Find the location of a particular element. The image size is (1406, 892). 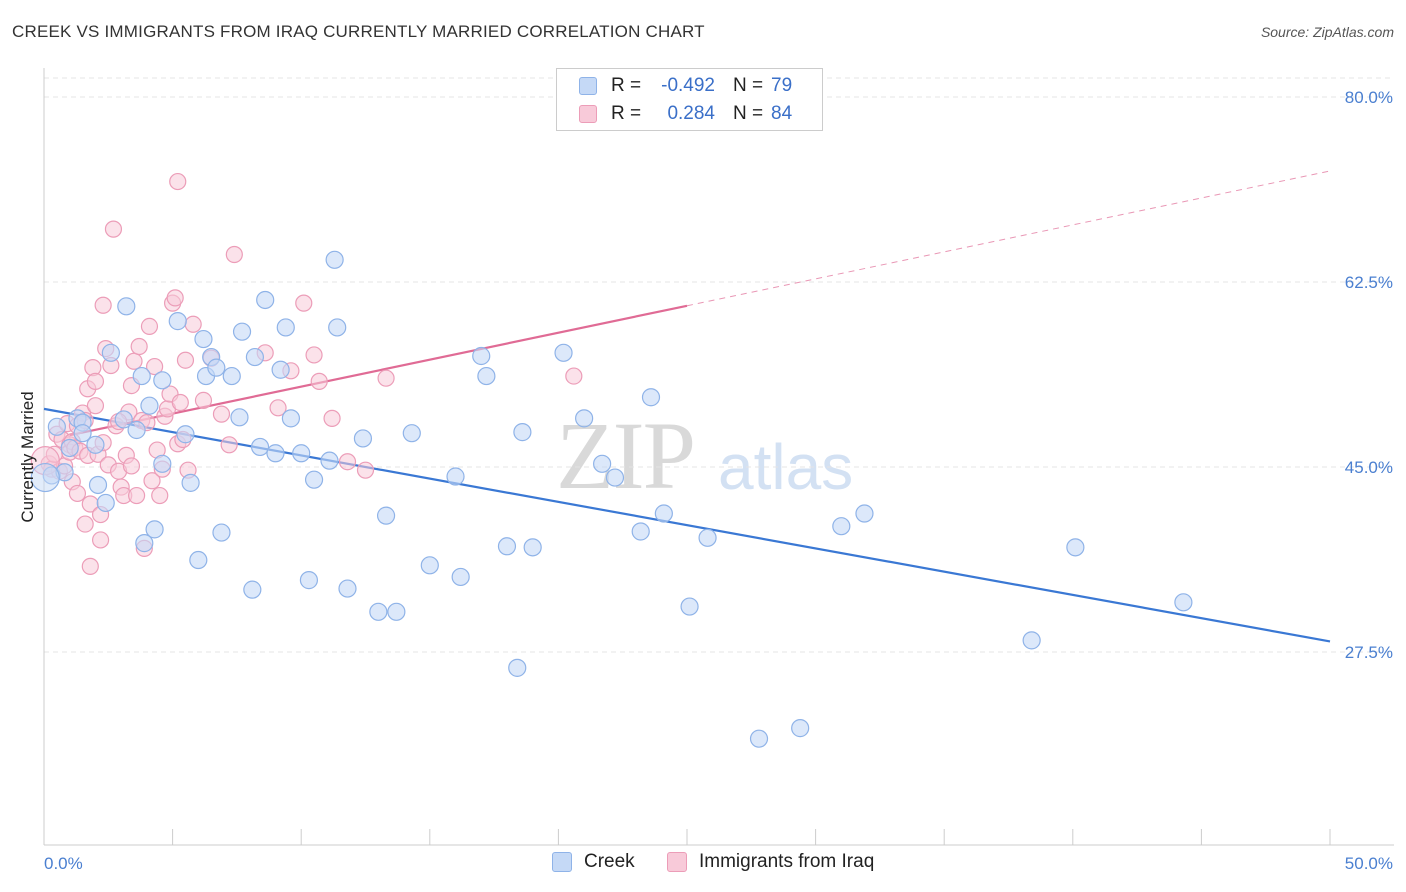

legend-item-iraq: Immigrants from Iraq is located at coordinates (770, 862).